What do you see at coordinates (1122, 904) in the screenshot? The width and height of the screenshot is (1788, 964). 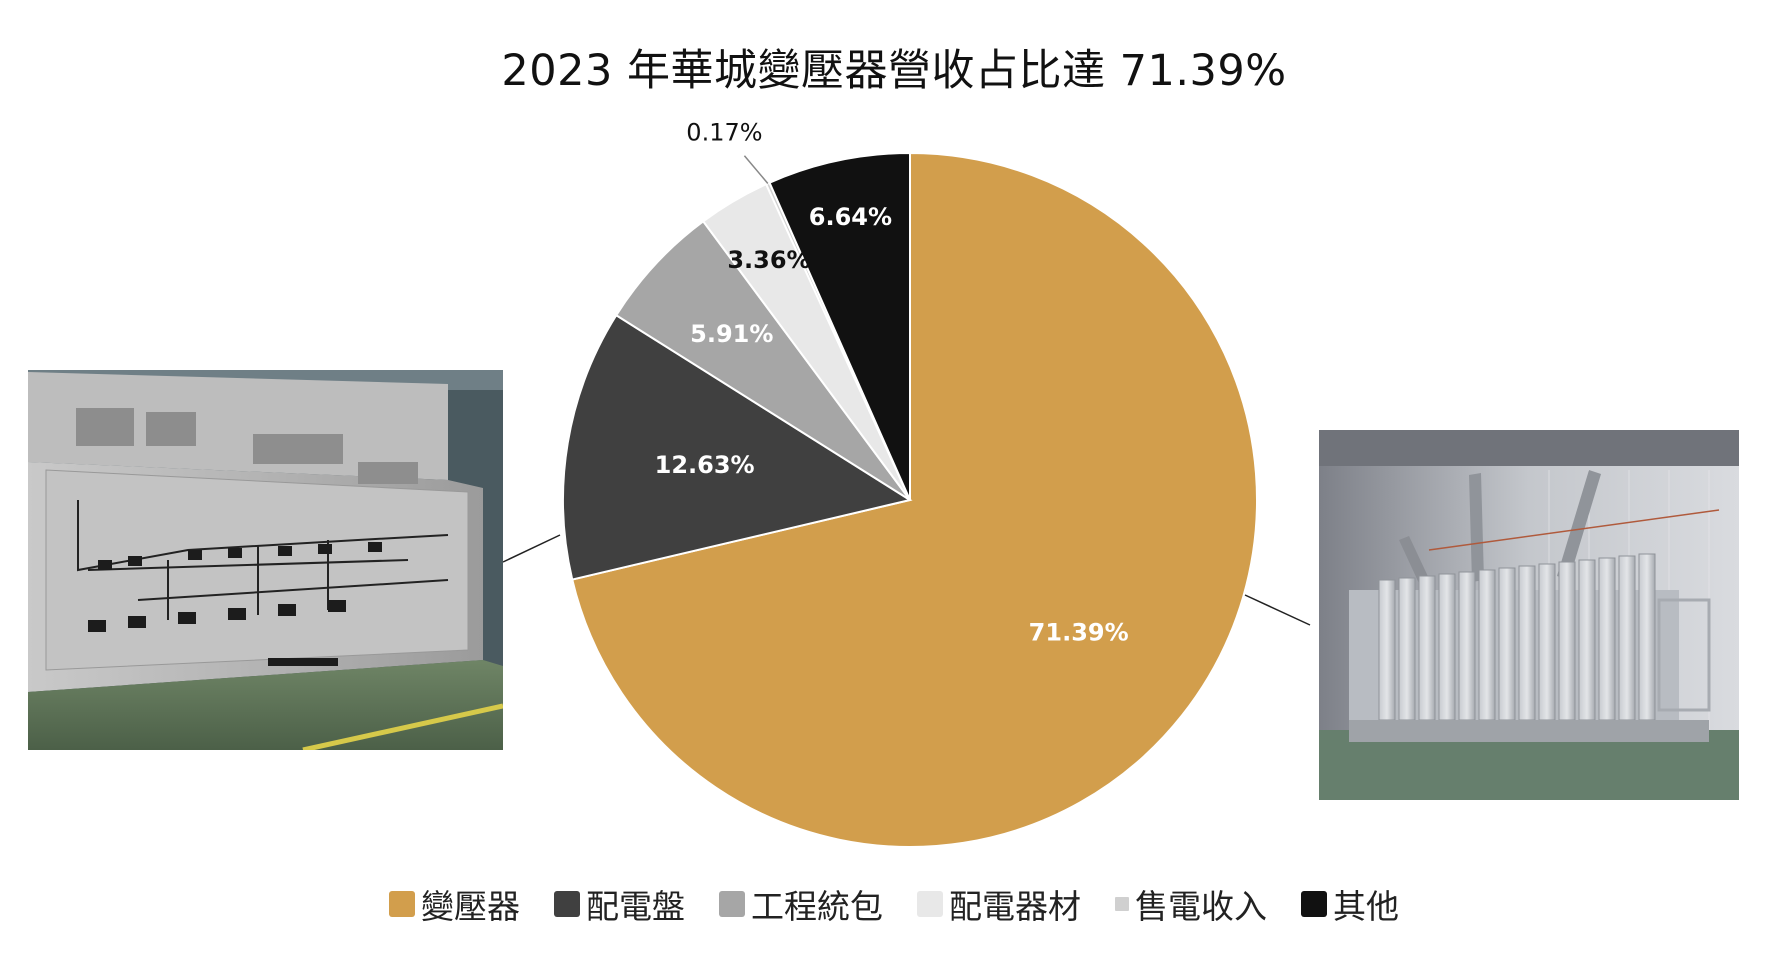 I see `legend-swatch-electricity-sales` at bounding box center [1122, 904].